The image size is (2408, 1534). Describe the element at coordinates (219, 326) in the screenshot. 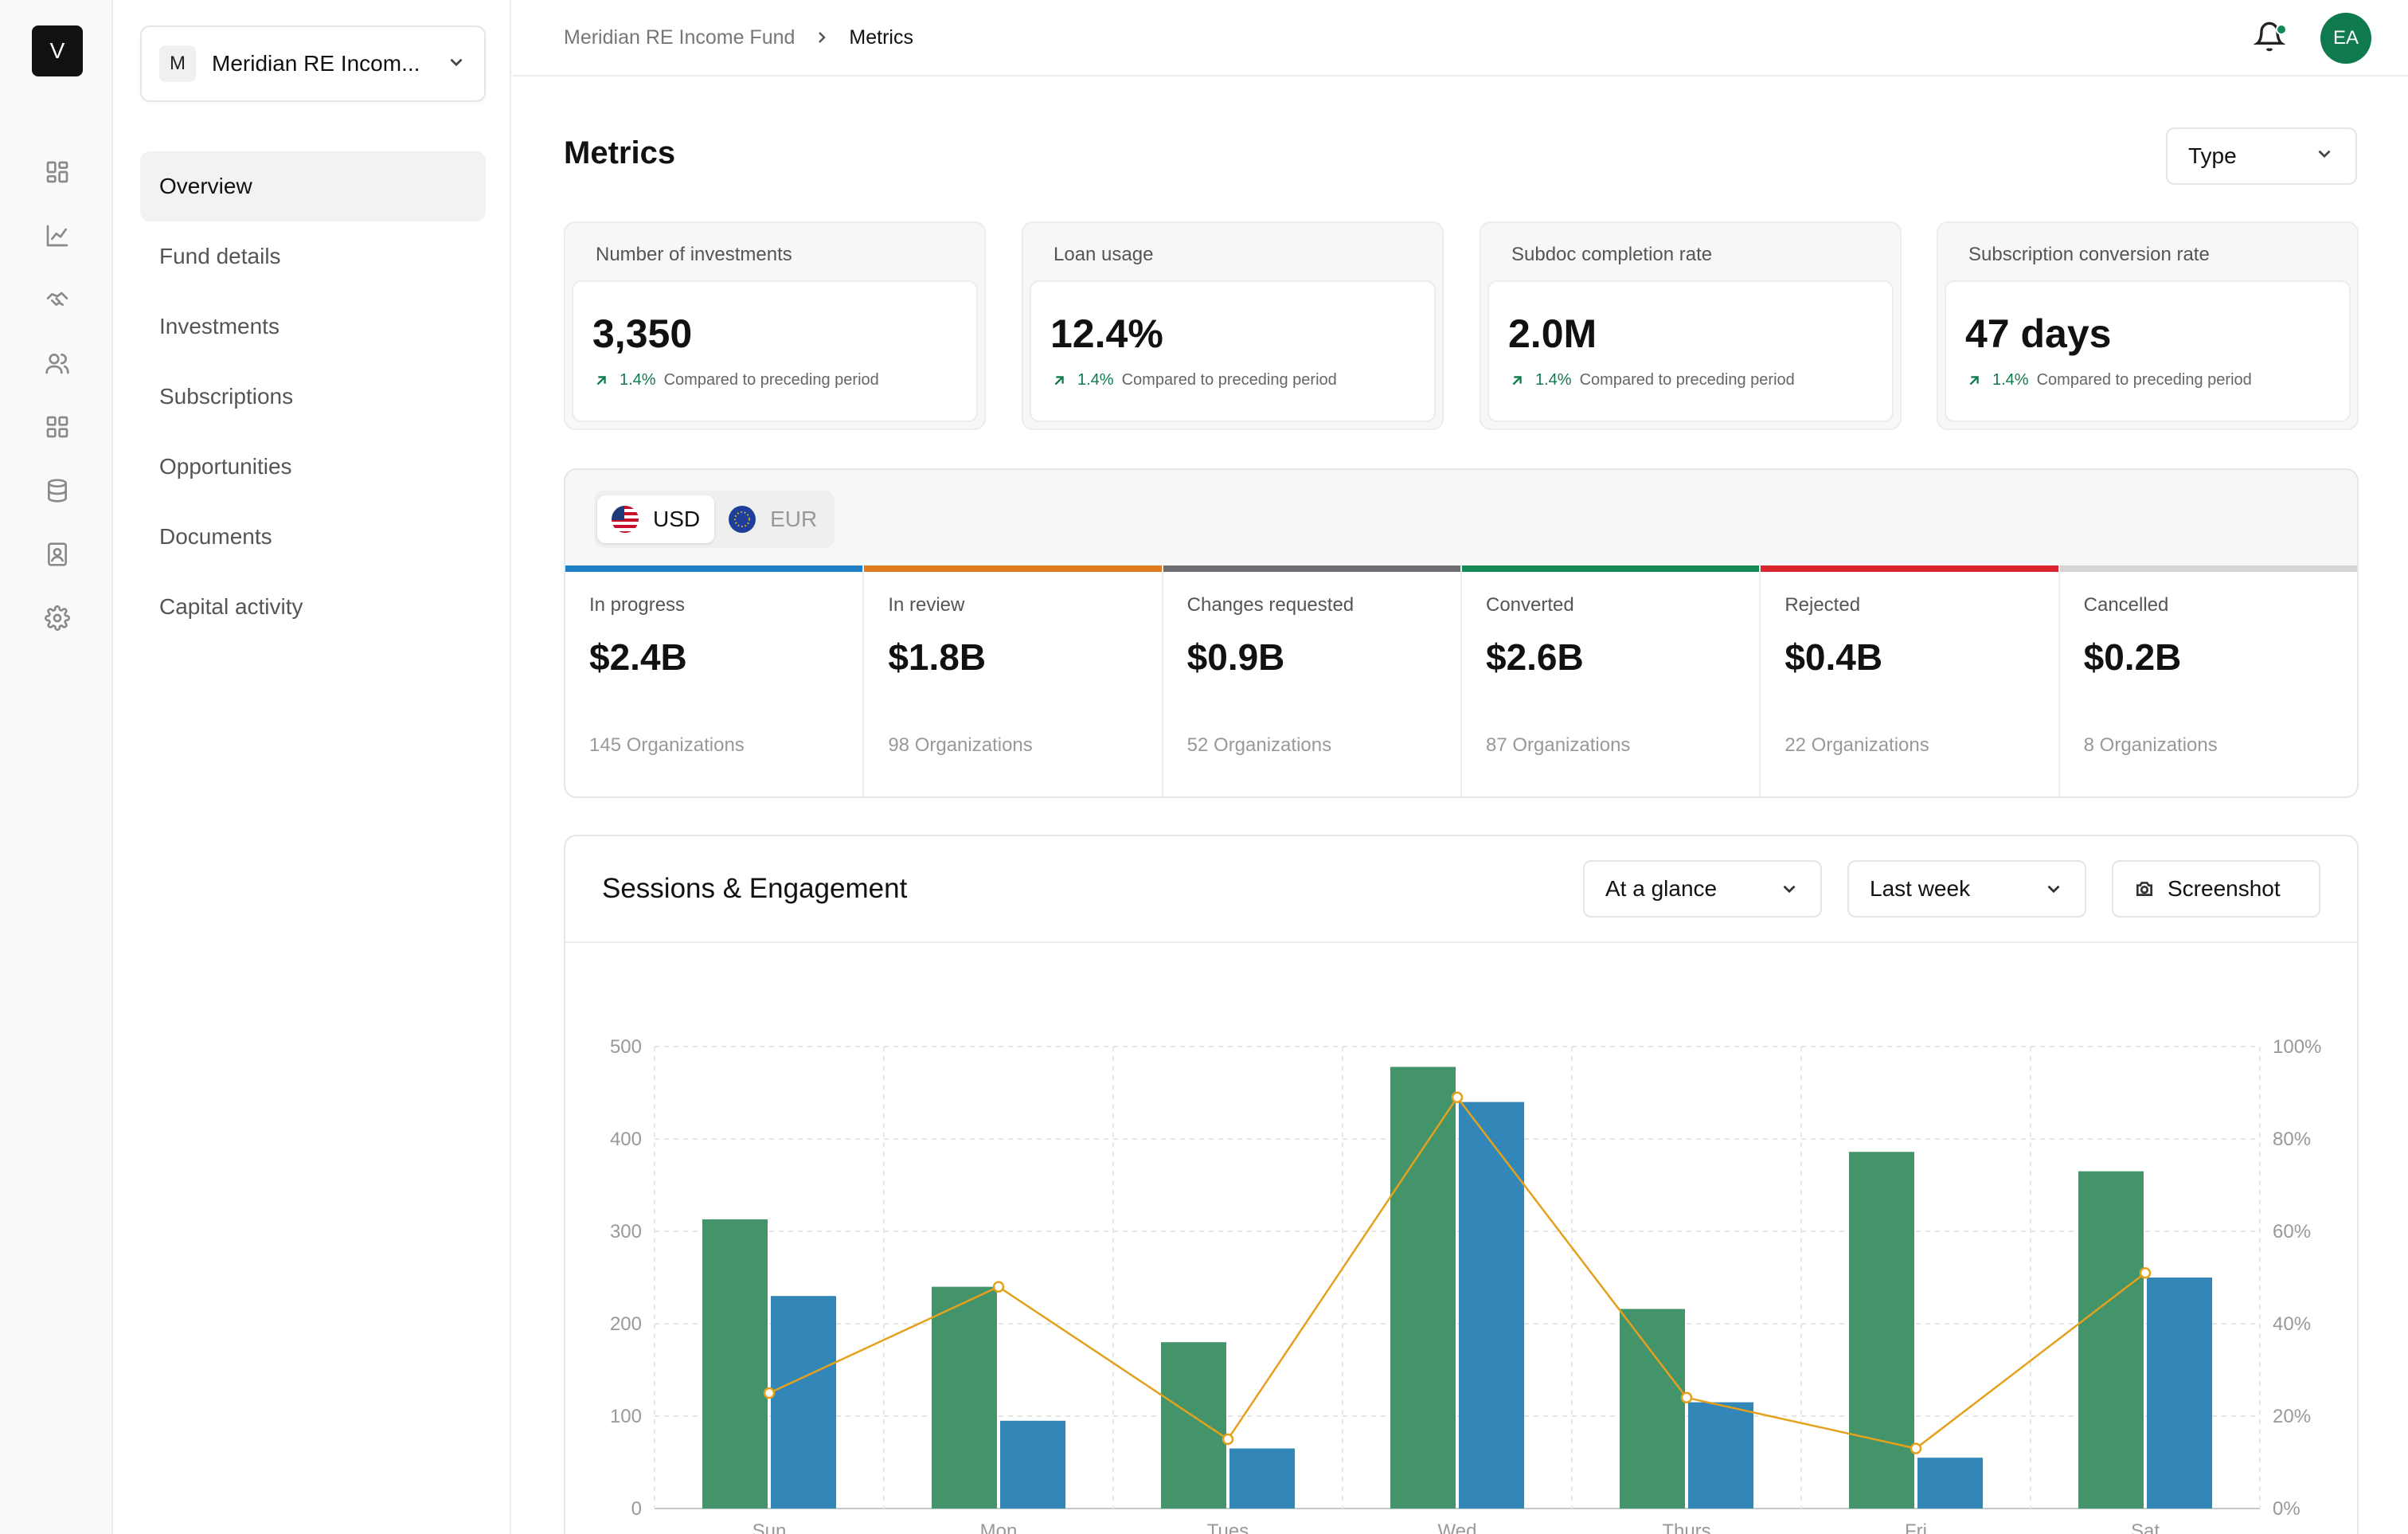

I see `sidebar-item-investments: Investments` at that location.